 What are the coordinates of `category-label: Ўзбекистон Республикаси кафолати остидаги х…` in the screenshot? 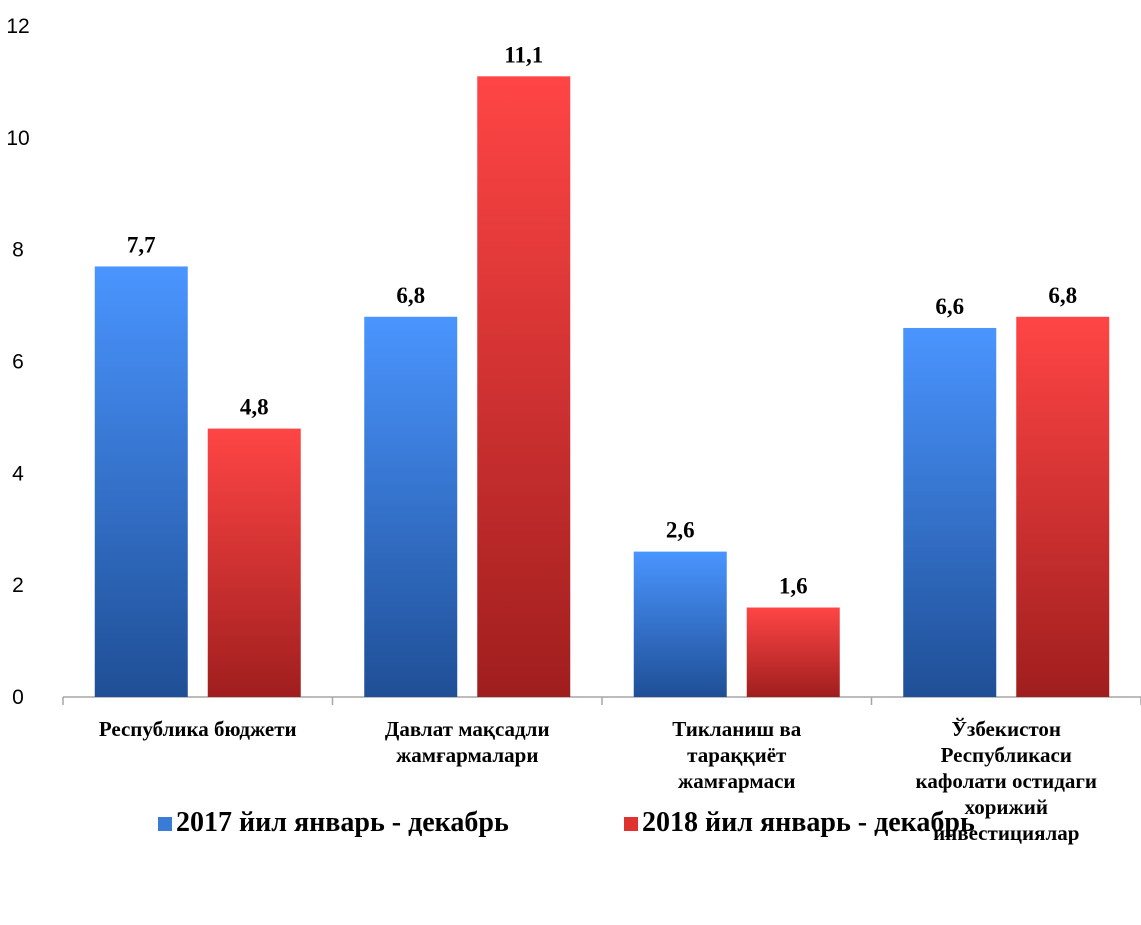 It's located at (1006, 781).